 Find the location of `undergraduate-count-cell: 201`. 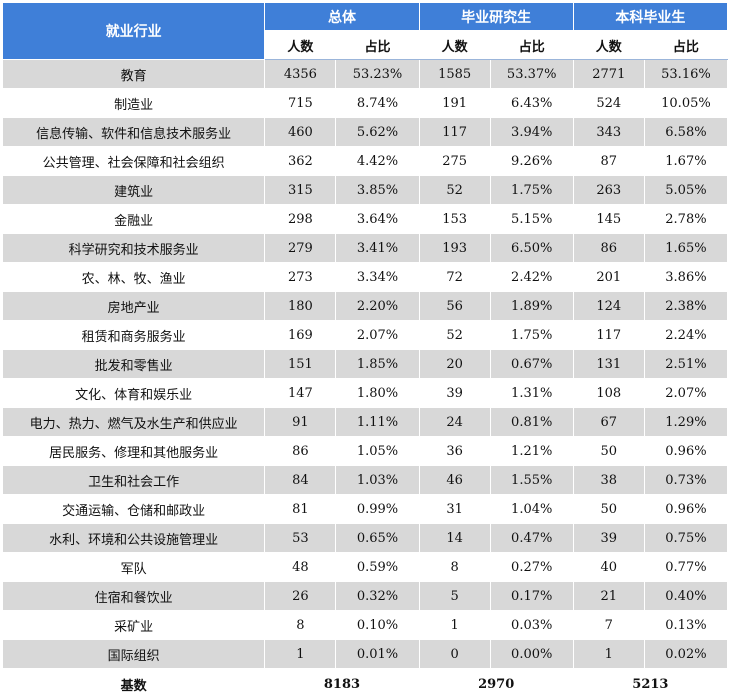

undergraduate-count-cell: 201 is located at coordinates (608, 277).